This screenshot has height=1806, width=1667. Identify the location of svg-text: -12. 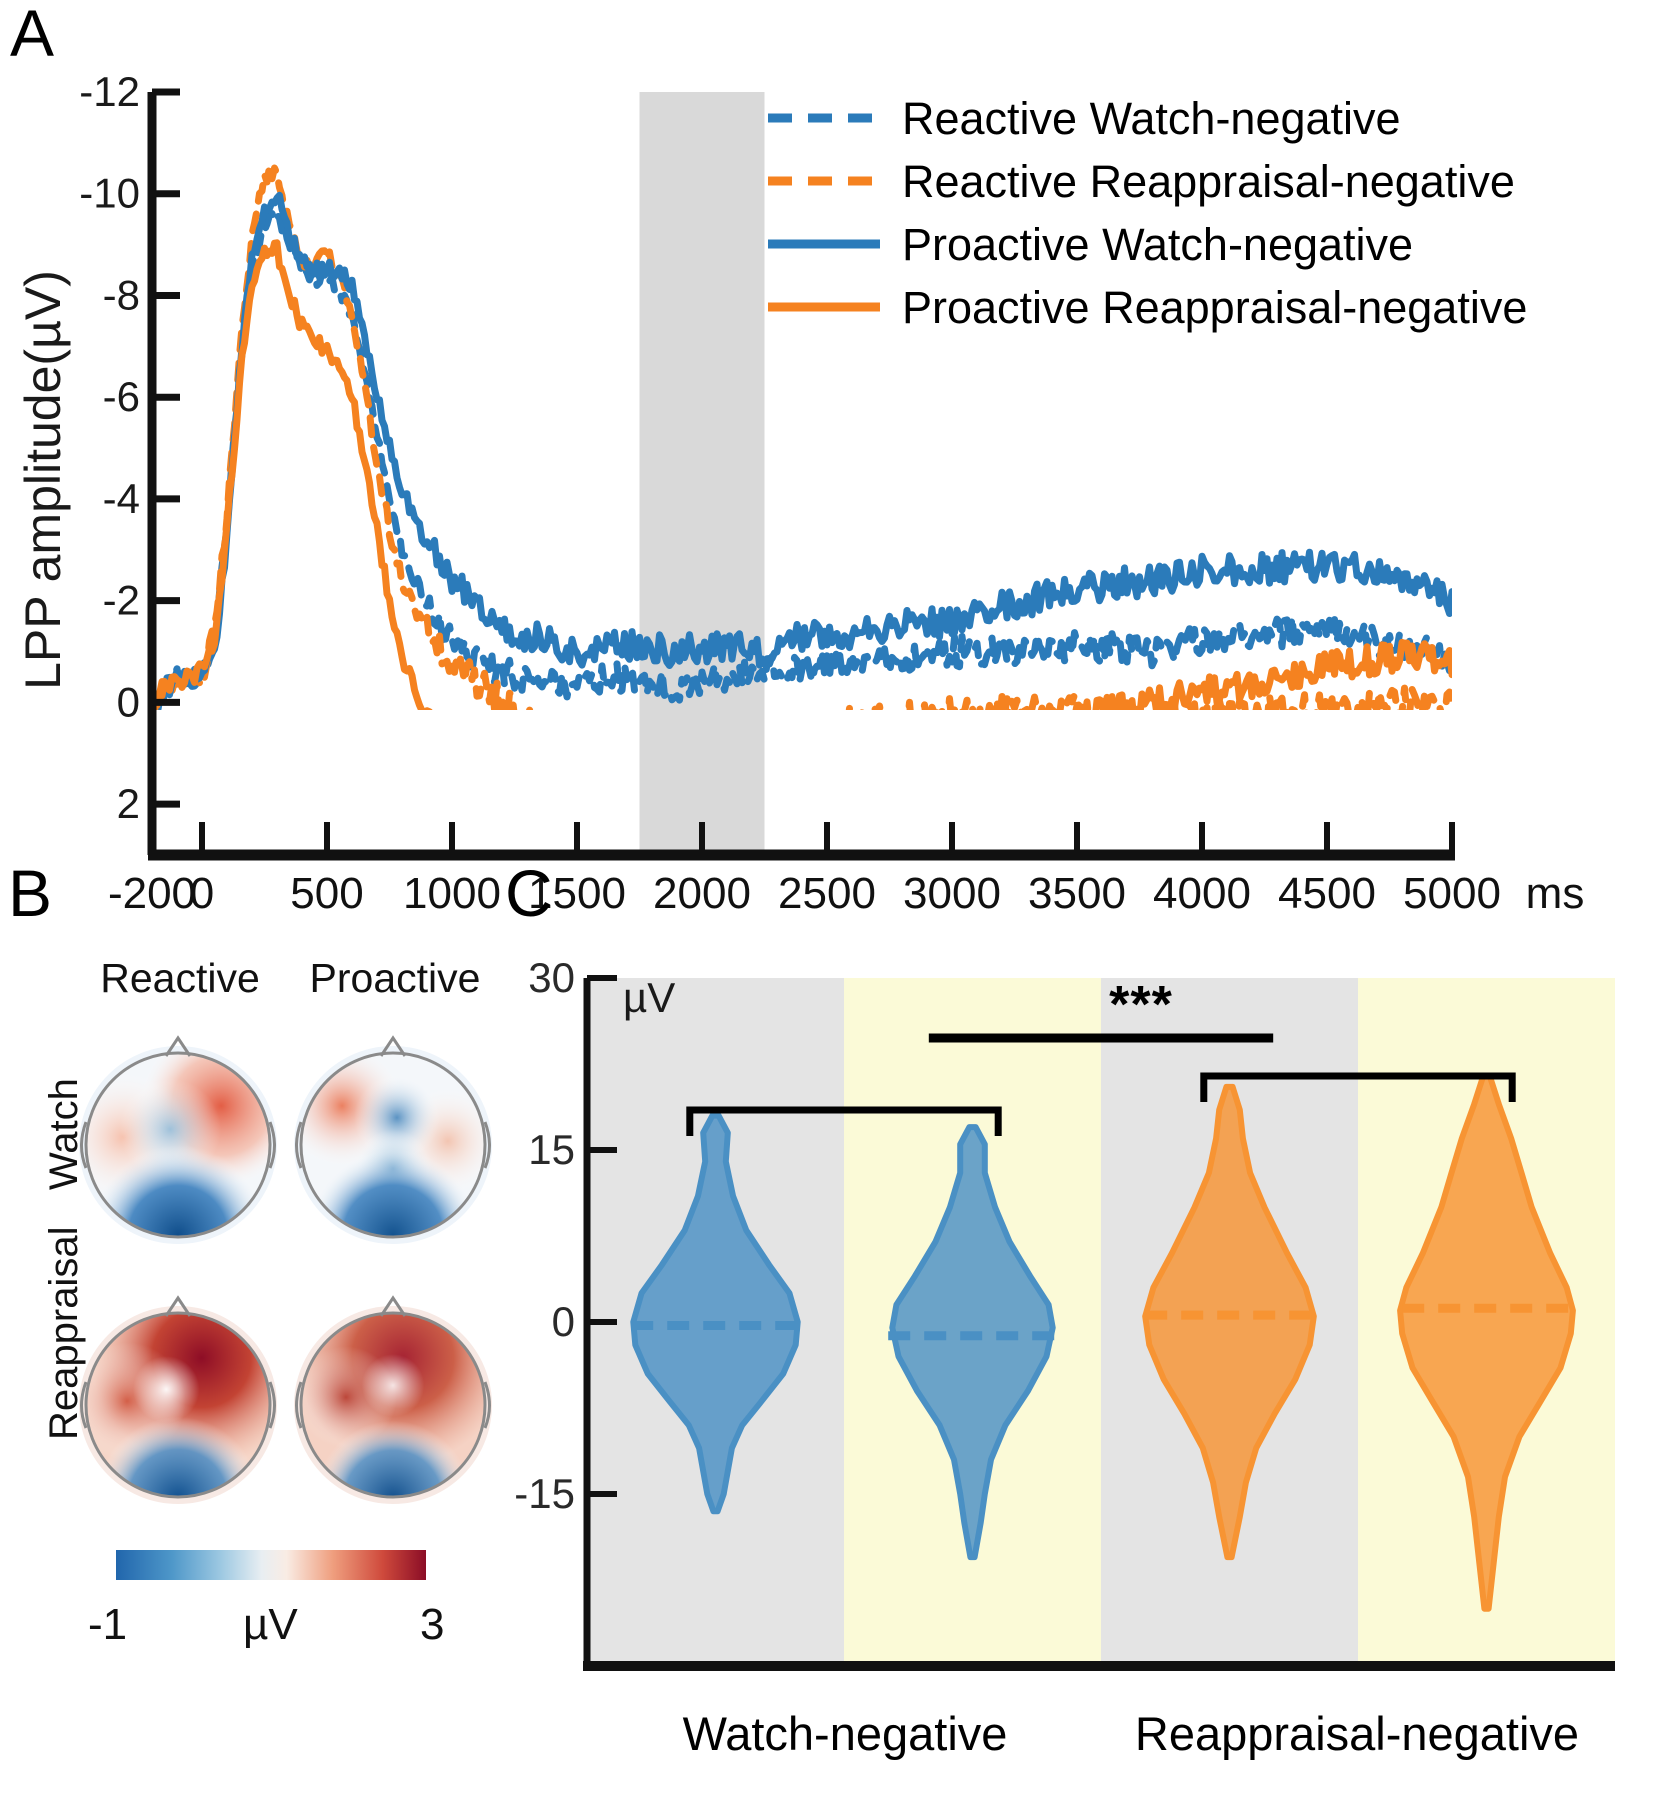
(109, 91).